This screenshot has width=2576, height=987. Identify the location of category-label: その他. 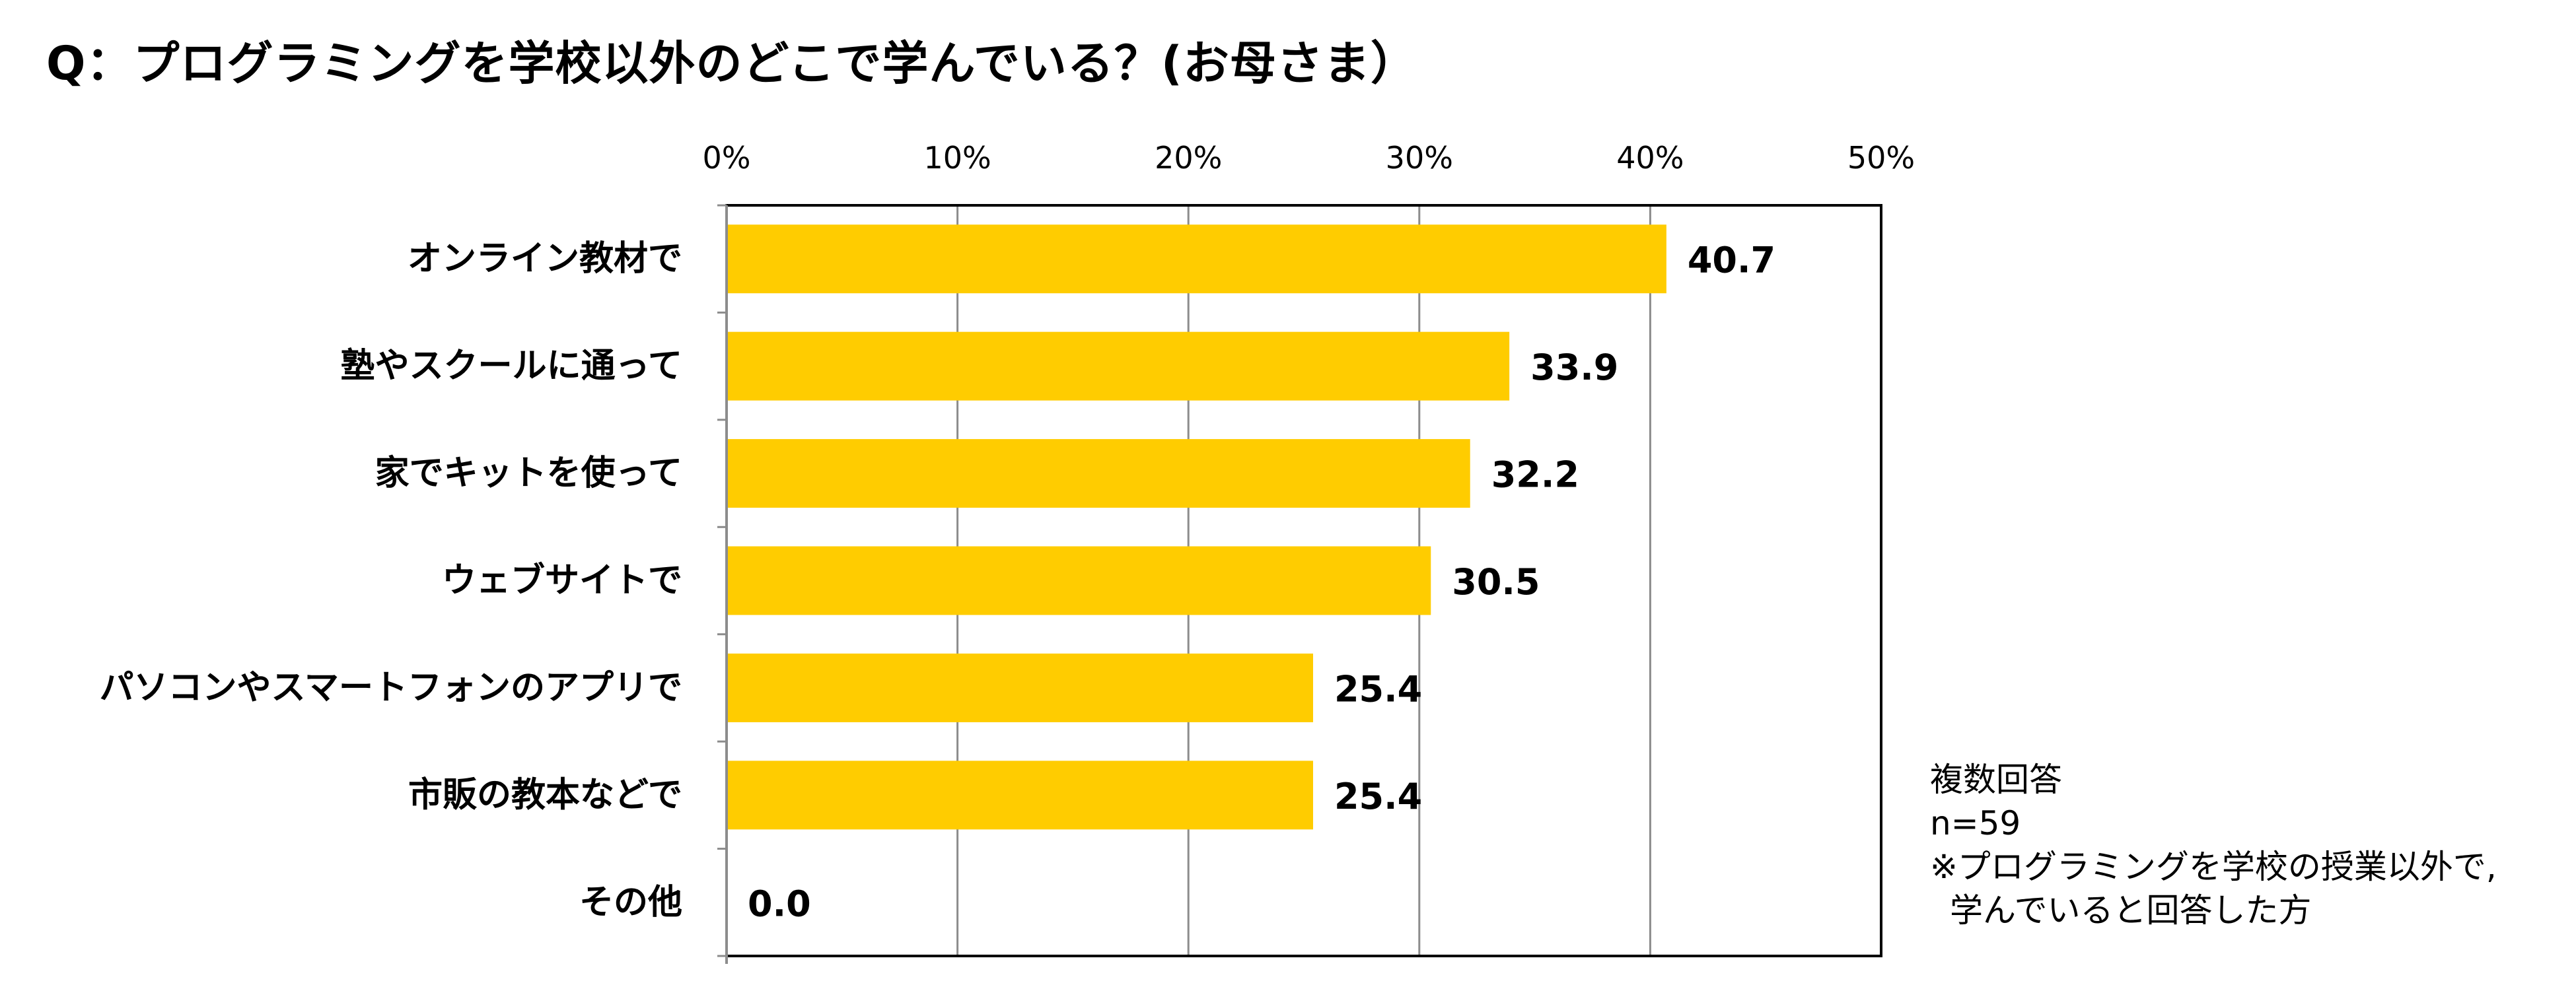
(631, 903).